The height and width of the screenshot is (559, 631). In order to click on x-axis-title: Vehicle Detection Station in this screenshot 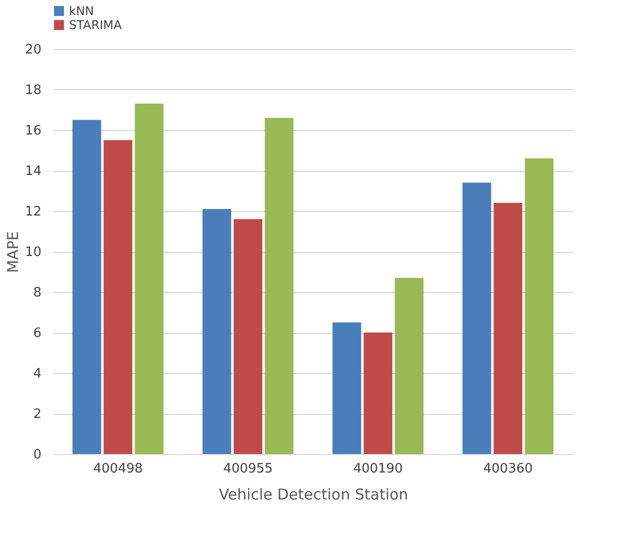, I will do `click(313, 495)`.